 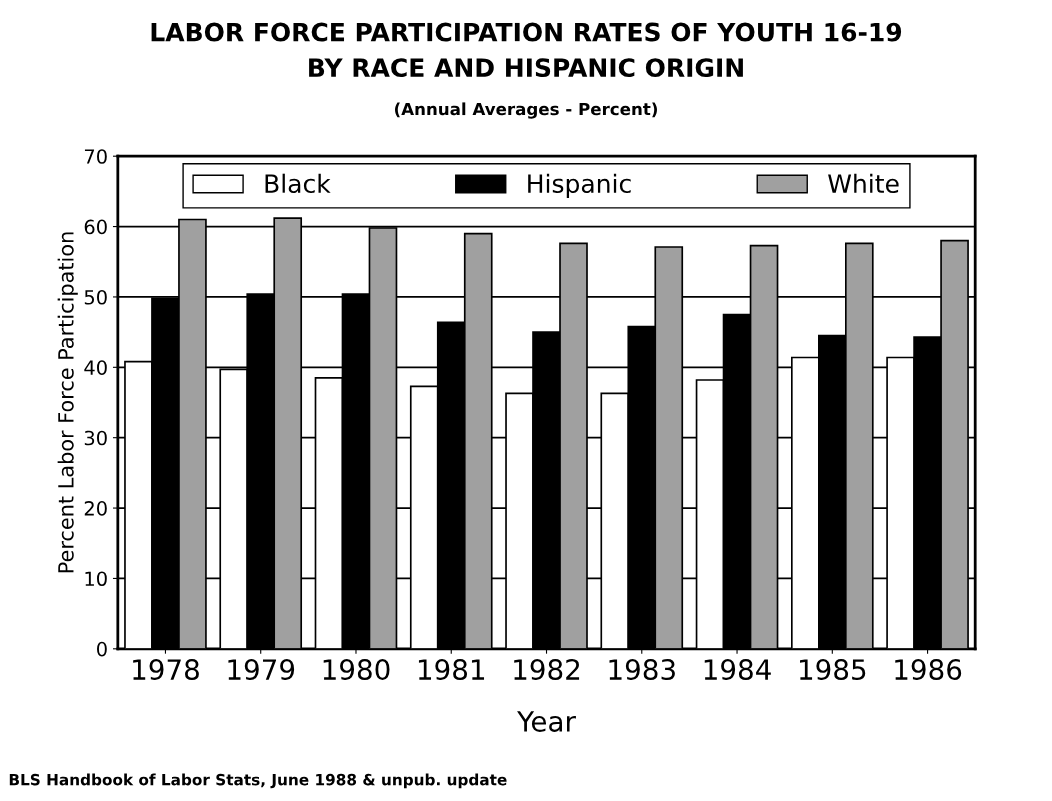 What do you see at coordinates (546, 721) in the screenshot?
I see `x-axis-title: Year` at bounding box center [546, 721].